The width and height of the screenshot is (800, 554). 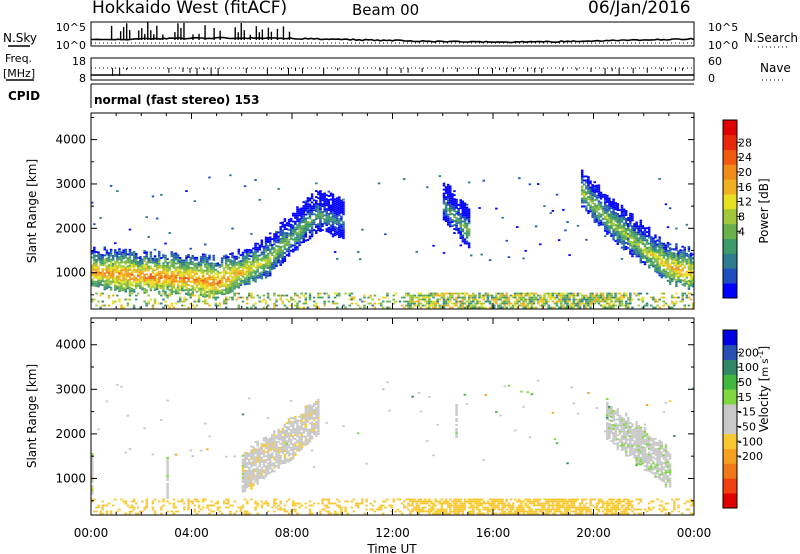 What do you see at coordinates (715, 61) in the screenshot?
I see `nave-tick-hi: 60` at bounding box center [715, 61].